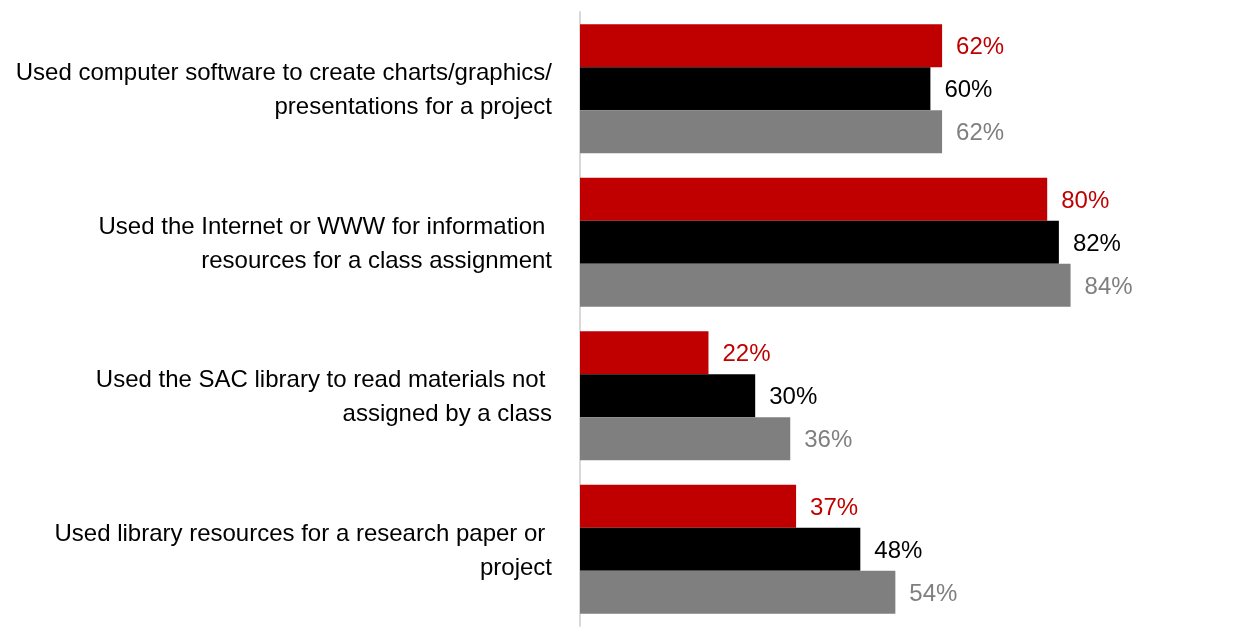  Describe the element at coordinates (898, 549) in the screenshot. I see `data-label: 48%` at that location.